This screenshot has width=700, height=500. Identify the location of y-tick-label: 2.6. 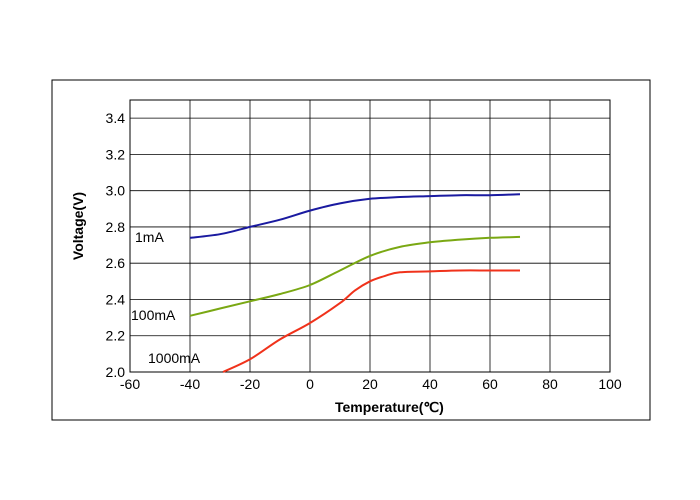
(116, 263).